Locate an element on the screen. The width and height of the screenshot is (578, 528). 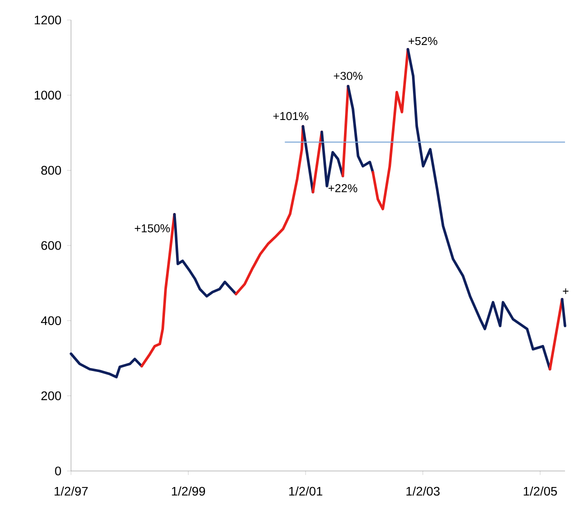
y-tick-label: 1200 is located at coordinates (48, 20).